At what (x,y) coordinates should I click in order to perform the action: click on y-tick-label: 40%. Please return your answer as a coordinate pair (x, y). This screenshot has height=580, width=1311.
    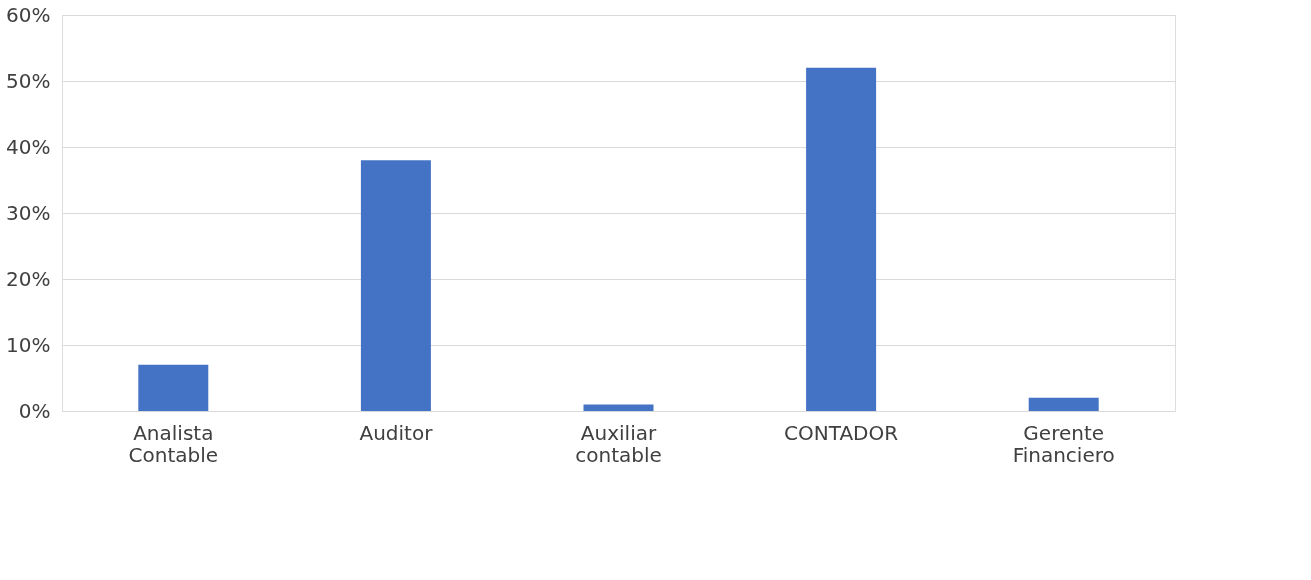
    Looking at the image, I should click on (28, 146).